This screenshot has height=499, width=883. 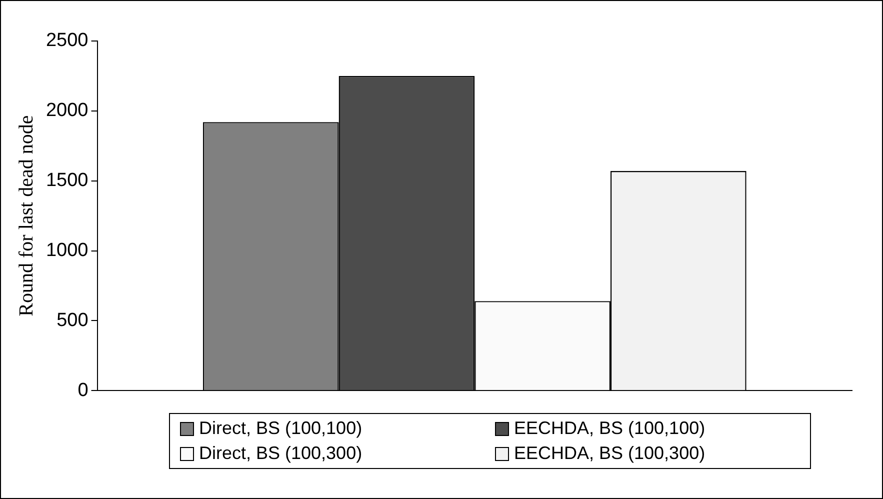 What do you see at coordinates (72, 320) in the screenshot?
I see `y-tick-label: 500` at bounding box center [72, 320].